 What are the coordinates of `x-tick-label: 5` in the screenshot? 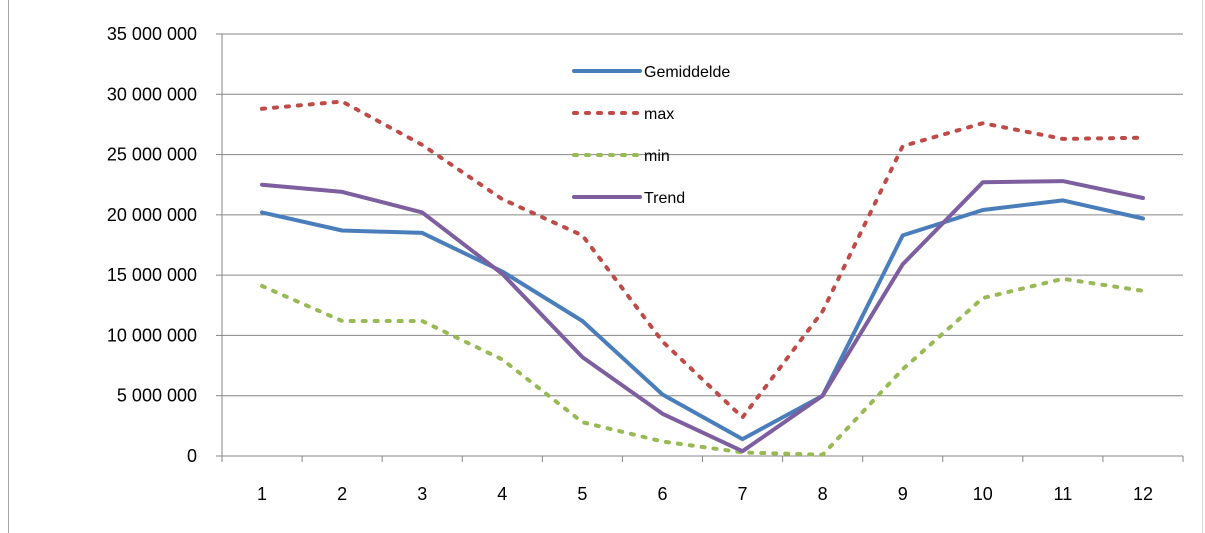 It's located at (582, 494).